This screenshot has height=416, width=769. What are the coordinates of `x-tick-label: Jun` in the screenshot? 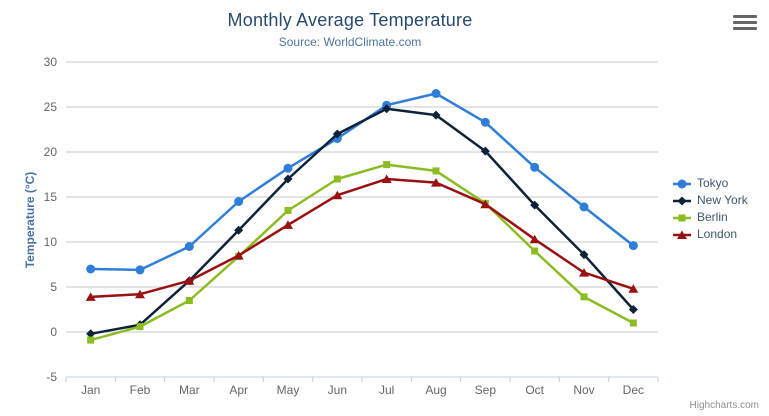 It's located at (337, 390).